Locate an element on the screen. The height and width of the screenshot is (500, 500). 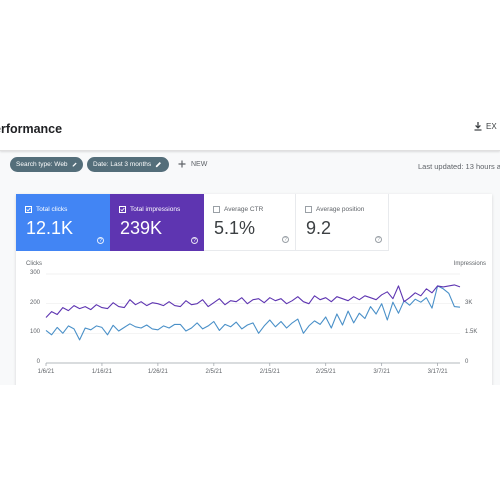
left-axis-title: Clicks is located at coordinates (34, 264).